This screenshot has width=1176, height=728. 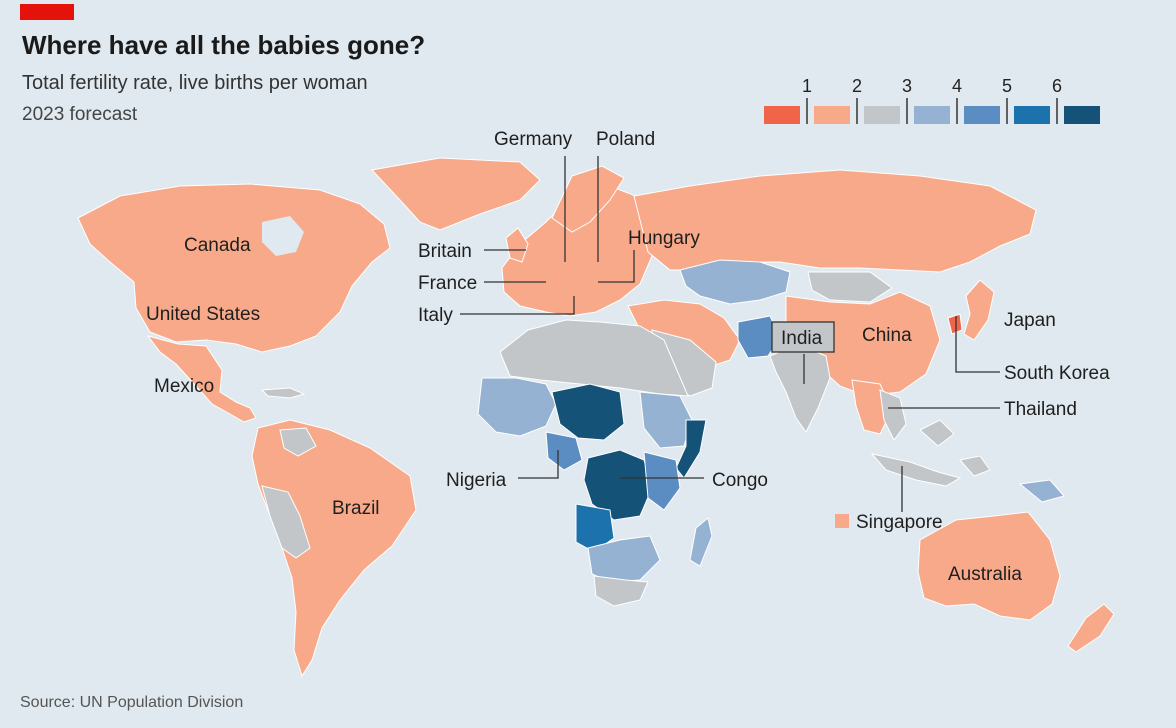 I want to click on region-congo, so click(x=618, y=485).